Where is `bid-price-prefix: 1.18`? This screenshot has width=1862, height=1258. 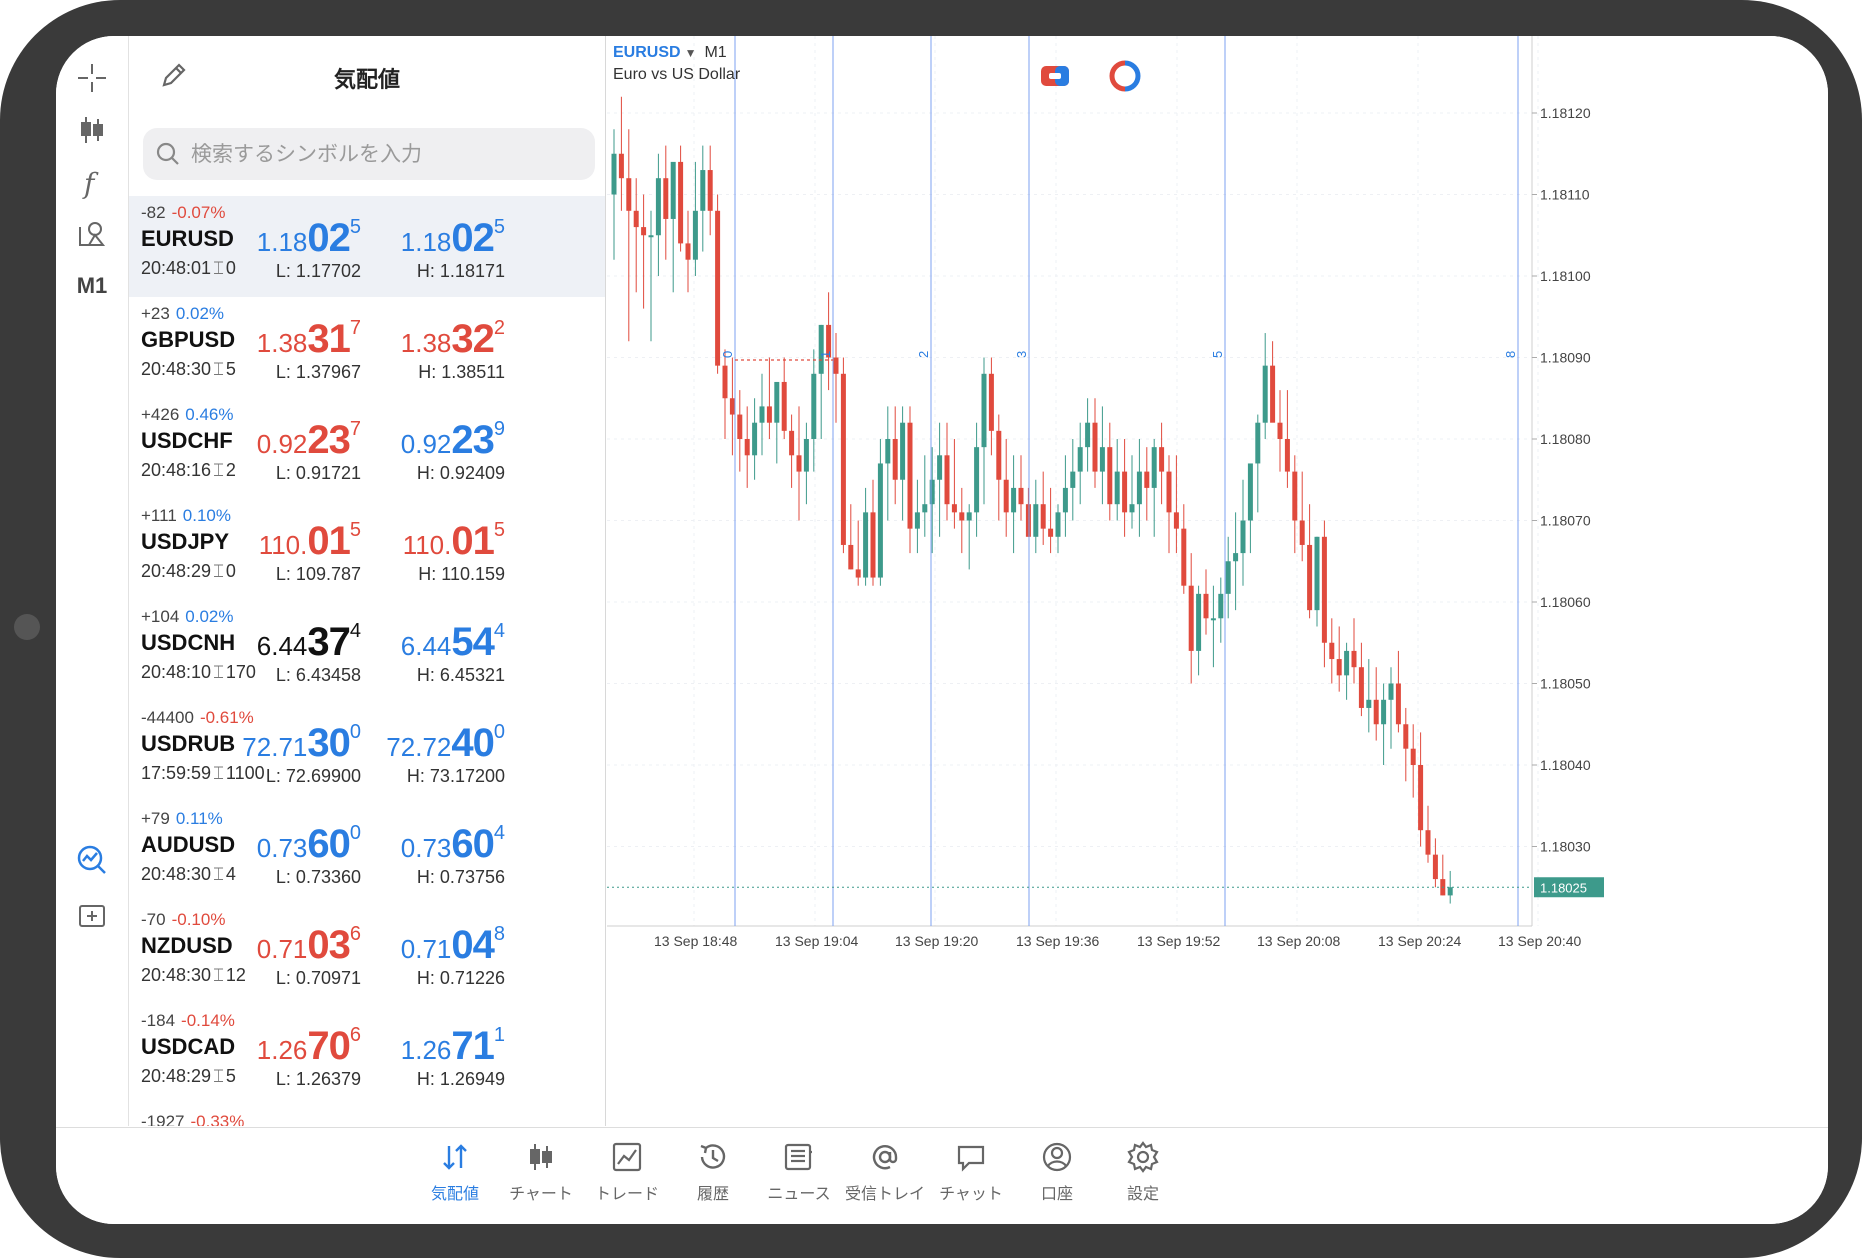
bid-price-prefix: 1.18 is located at coordinates (282, 242).